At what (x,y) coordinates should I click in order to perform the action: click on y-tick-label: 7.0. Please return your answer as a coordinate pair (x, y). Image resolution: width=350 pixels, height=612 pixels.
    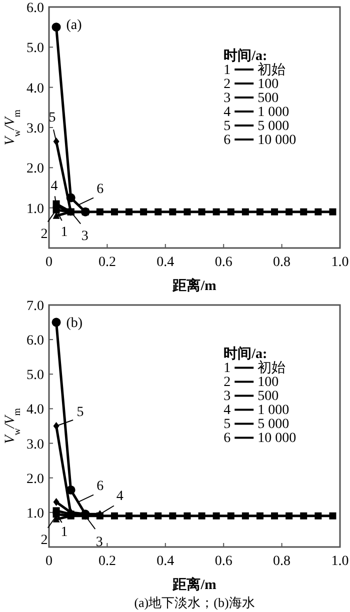
    Looking at the image, I should click on (35, 306).